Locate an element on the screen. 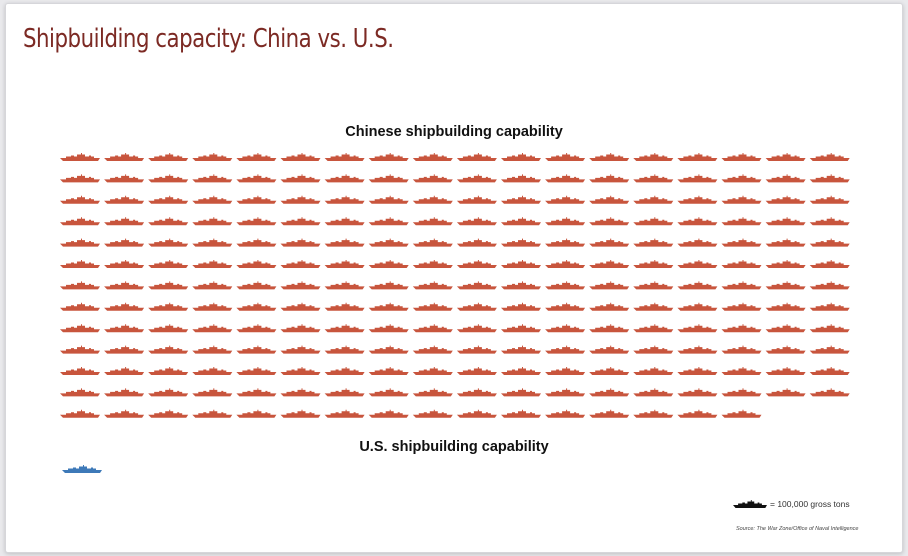 The height and width of the screenshot is (556, 908). legend-text: = 100,000 gross tons is located at coordinates (810, 504).